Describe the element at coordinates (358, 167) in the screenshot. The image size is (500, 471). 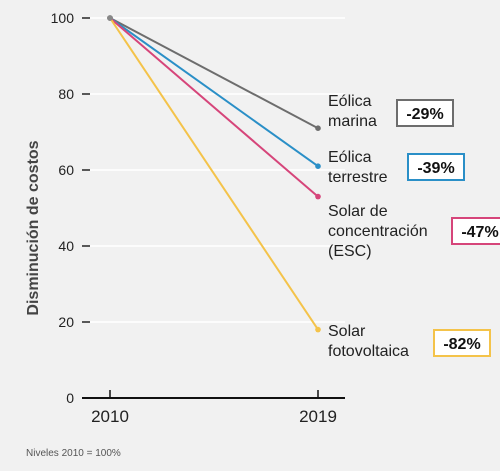
I see `series-label-1: Eólica terrestre` at that location.